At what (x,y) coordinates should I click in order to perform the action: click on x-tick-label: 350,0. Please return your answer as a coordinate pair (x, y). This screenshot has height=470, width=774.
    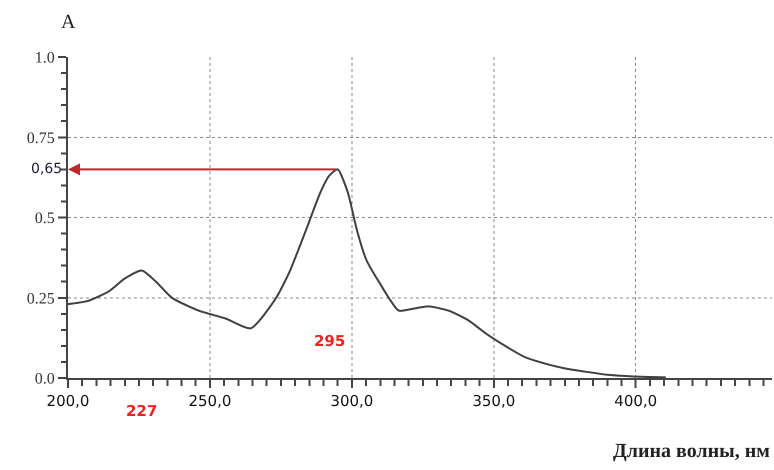
    Looking at the image, I should click on (494, 401).